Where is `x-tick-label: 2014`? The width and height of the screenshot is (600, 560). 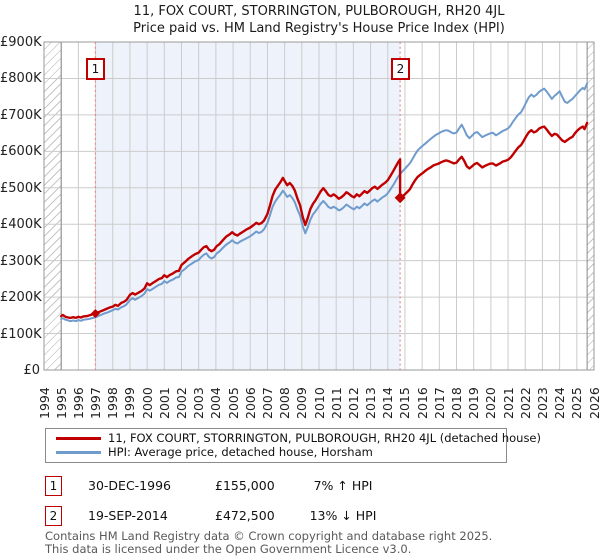
x-tick-label: 2014 is located at coordinates (388, 403).